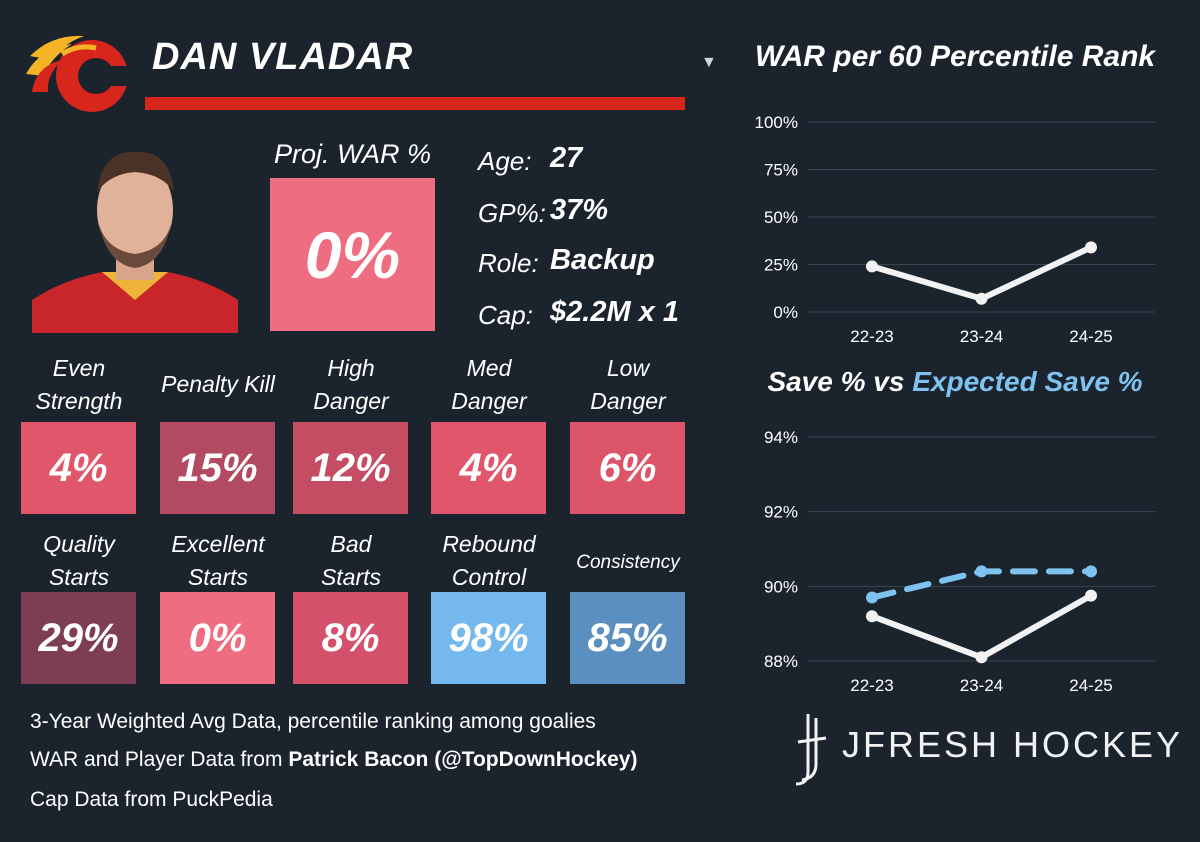 This screenshot has height=842, width=1200. What do you see at coordinates (614, 312) in the screenshot?
I see `cap-value: $2.2M x 1` at bounding box center [614, 312].